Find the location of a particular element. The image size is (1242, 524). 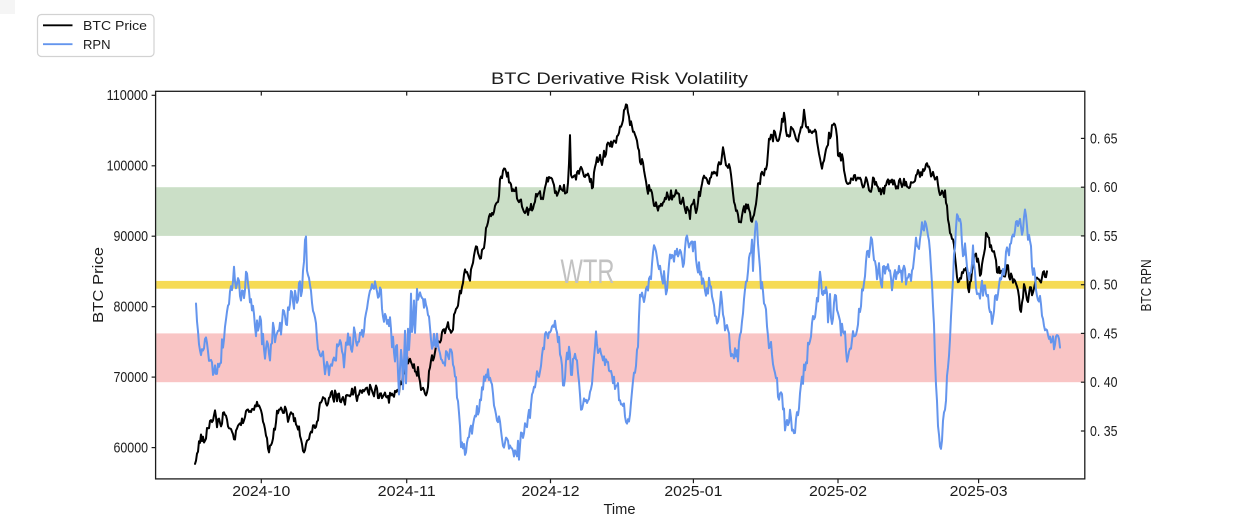

svg-text: BTC RPN is located at coordinates (1146, 286).